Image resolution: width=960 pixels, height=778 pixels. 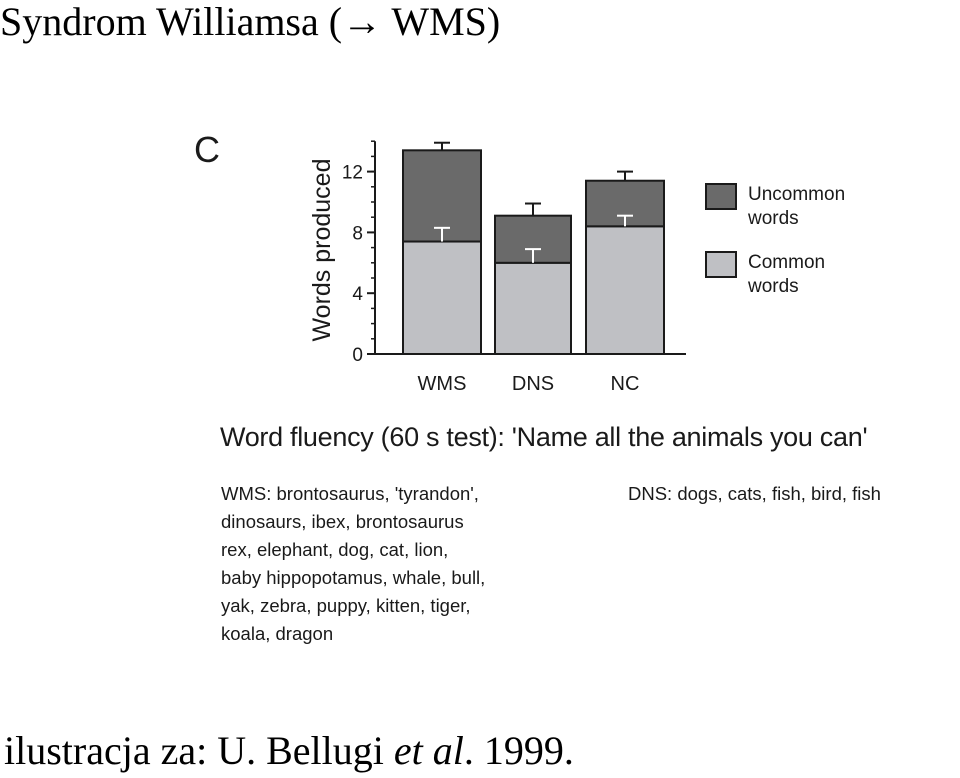 I want to click on bar-common-wms, so click(x=442, y=298).